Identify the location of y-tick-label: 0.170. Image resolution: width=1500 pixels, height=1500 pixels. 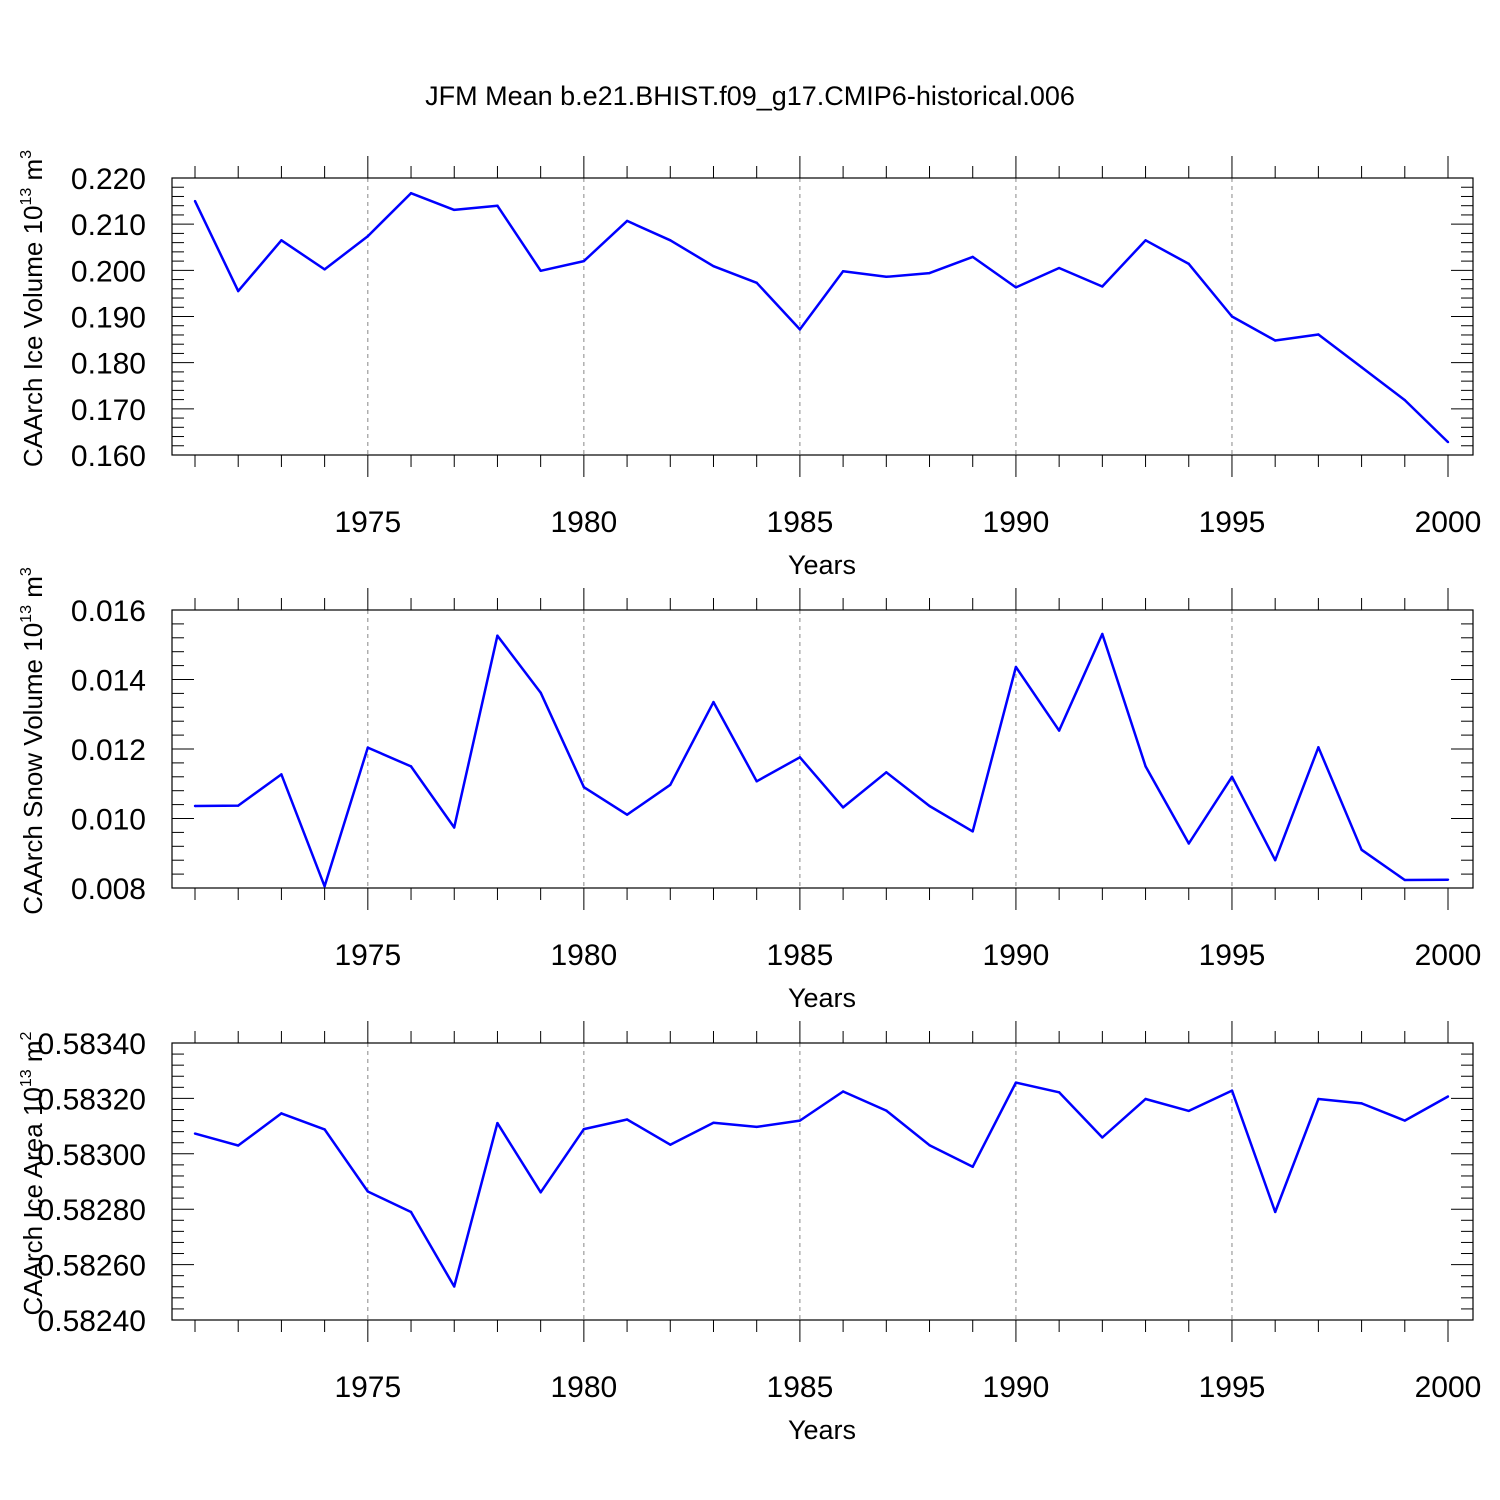
(108, 410).